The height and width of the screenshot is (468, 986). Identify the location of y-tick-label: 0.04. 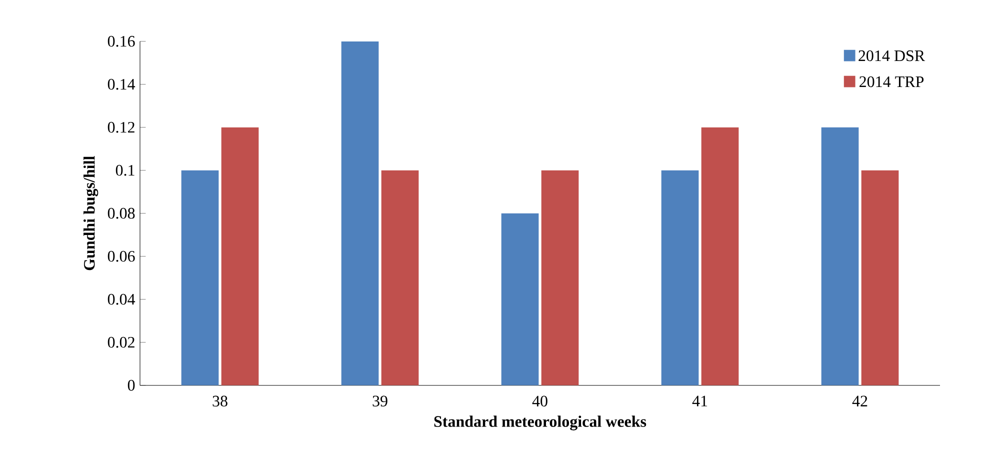
(122, 299).